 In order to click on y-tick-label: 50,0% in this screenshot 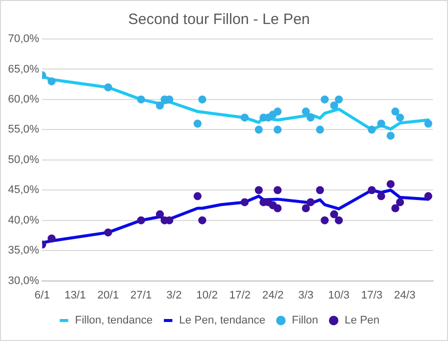, I will do `click(24, 160)`.